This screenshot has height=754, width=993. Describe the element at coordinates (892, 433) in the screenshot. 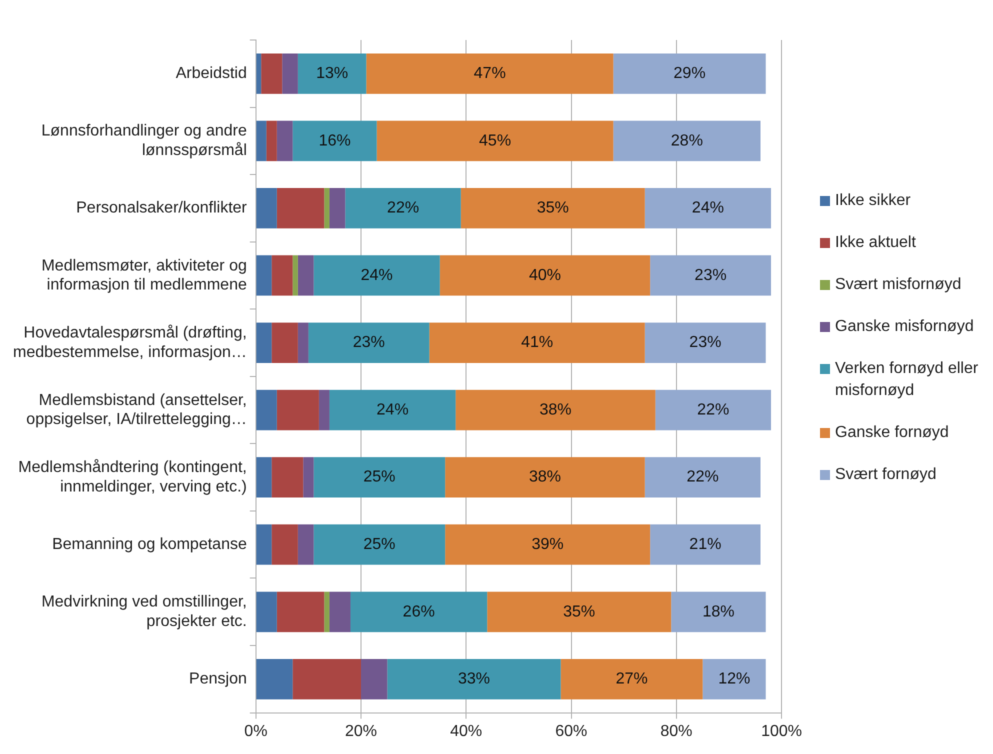

I see `legend-label: Ganske fornøyd` at that location.